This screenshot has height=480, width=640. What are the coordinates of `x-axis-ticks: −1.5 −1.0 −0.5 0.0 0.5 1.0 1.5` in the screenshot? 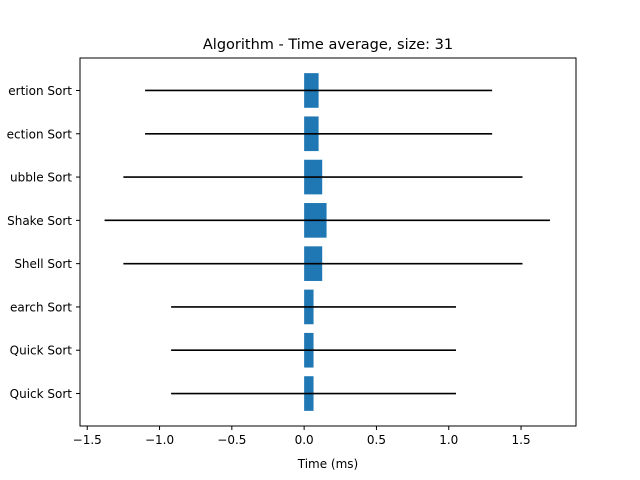 It's located at (302, 436).